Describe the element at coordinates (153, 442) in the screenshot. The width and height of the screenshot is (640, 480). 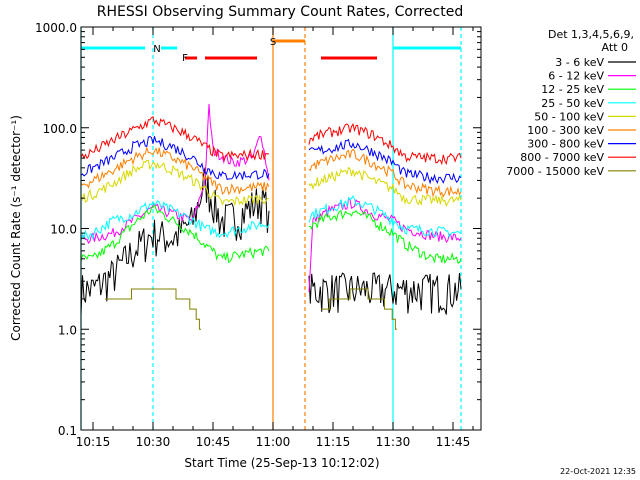
I see `x-tick-label: 10:30` at that location.